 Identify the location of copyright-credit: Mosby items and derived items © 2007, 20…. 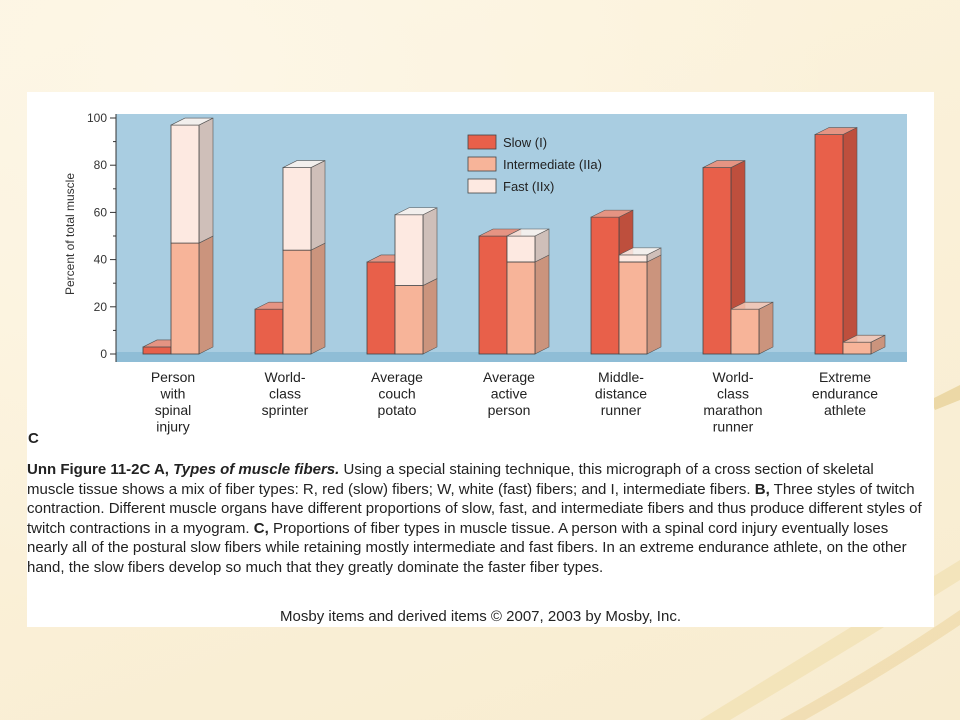
(480, 616).